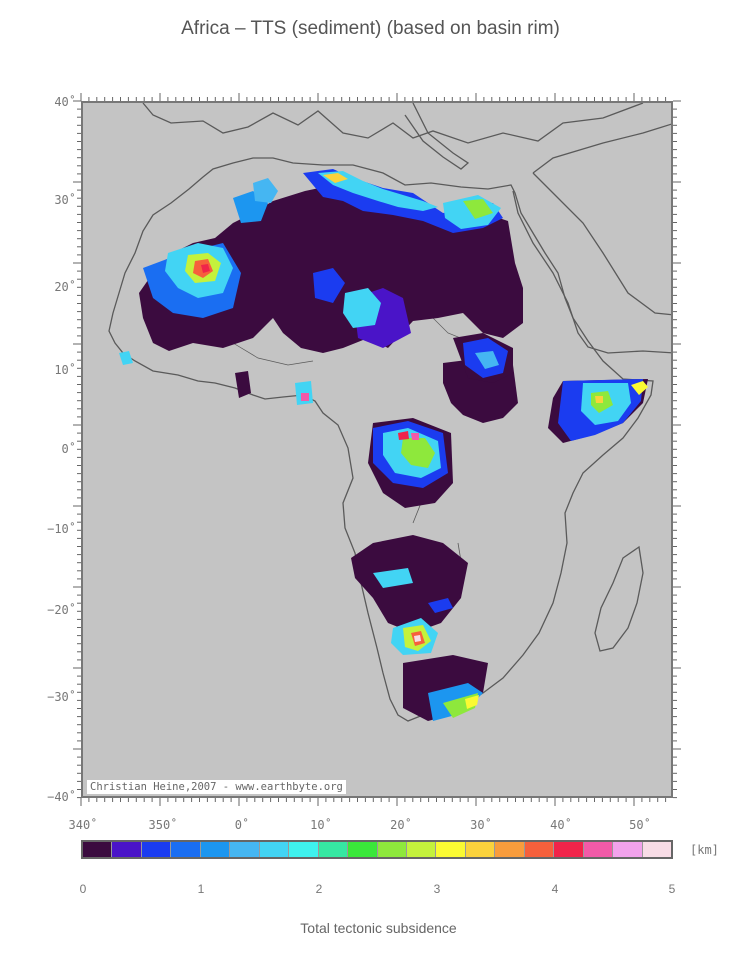 This screenshot has width=741, height=960. I want to click on lon-label: 20˚, so click(401, 825).